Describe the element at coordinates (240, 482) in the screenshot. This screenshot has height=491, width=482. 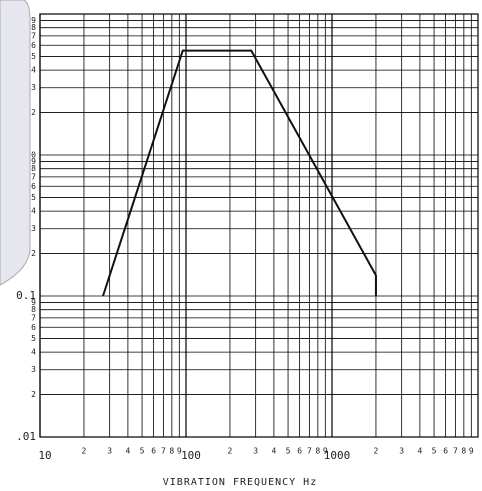
I see `x-axis-title: VIBRATION FREQUENCY Hz` at that location.